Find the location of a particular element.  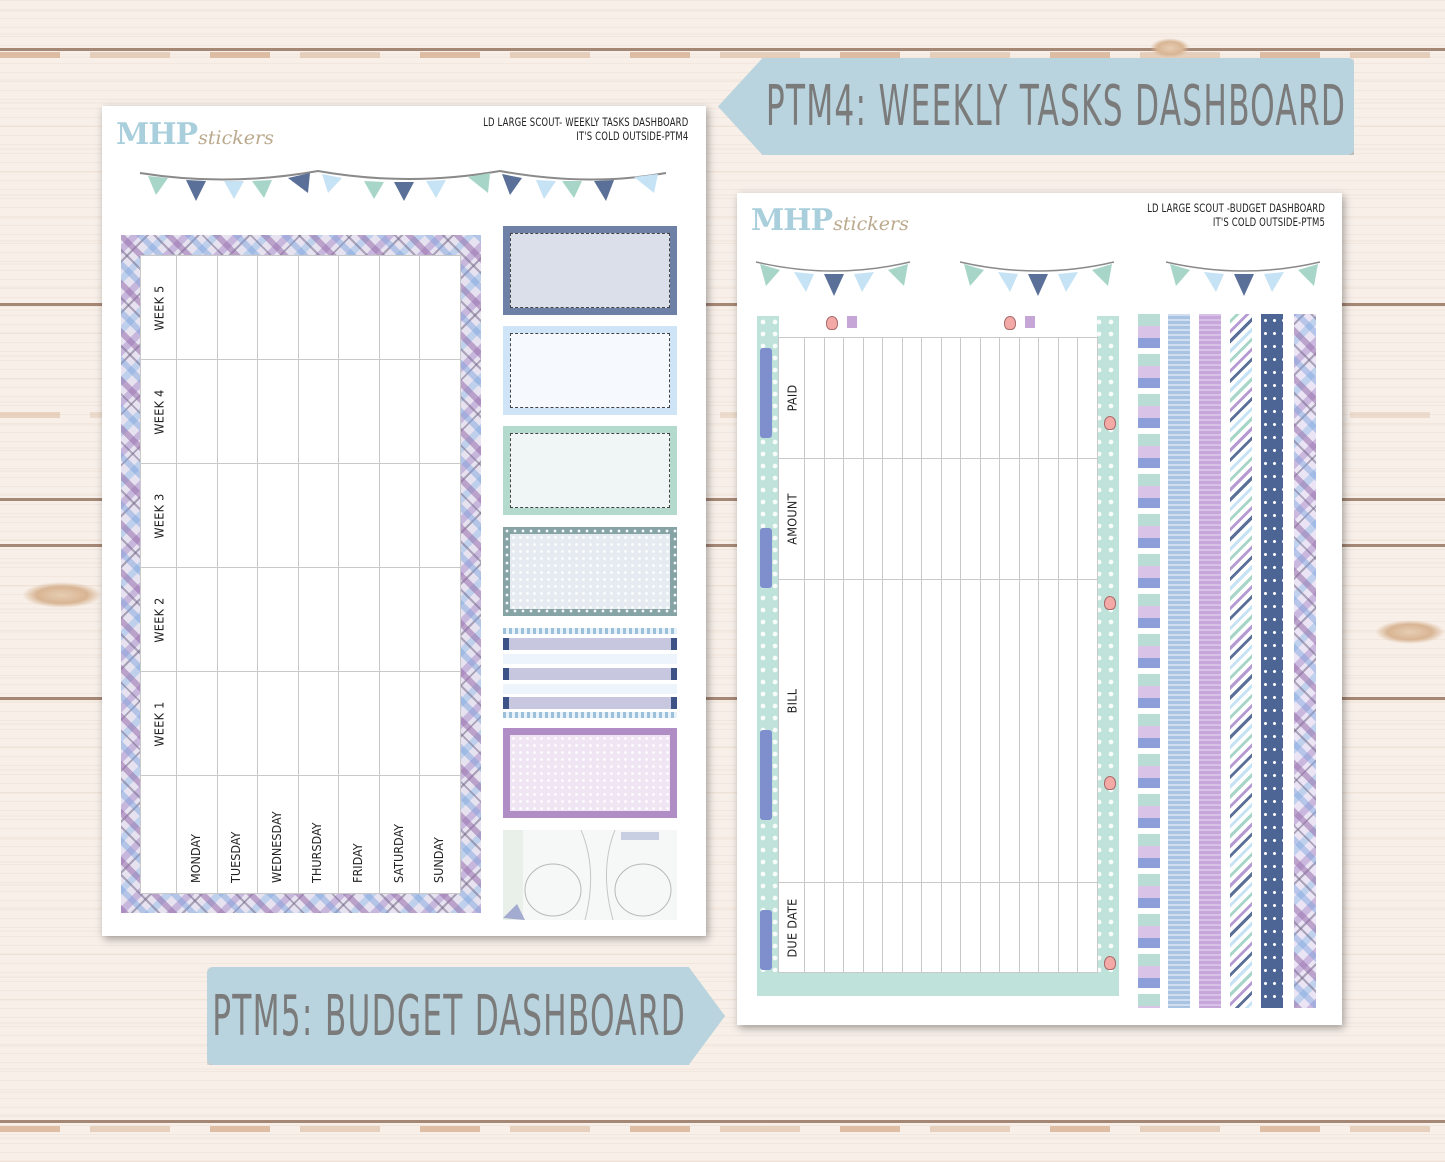

washi-strip-diagonal is located at coordinates (1241, 661).